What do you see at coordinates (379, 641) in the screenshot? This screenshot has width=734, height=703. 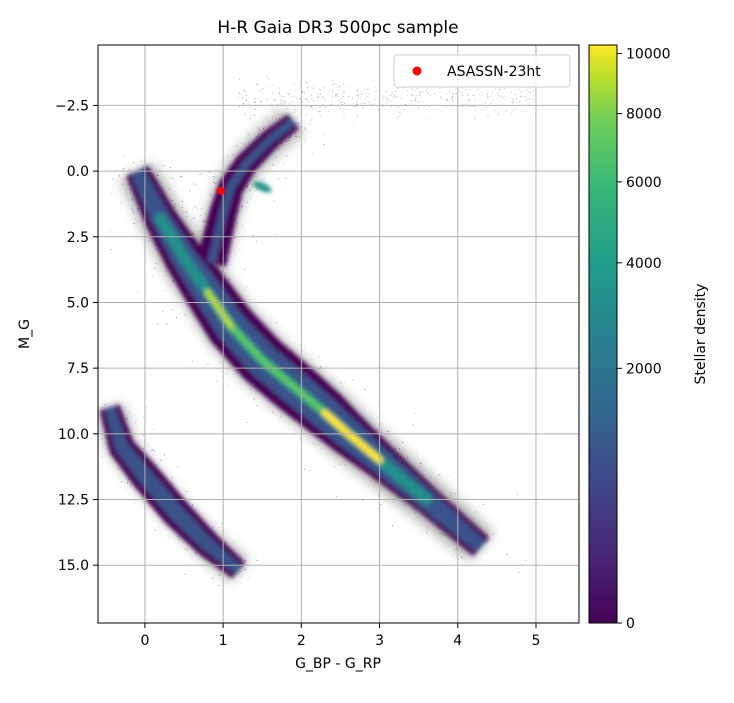 I see `x-tick-label: 3` at bounding box center [379, 641].